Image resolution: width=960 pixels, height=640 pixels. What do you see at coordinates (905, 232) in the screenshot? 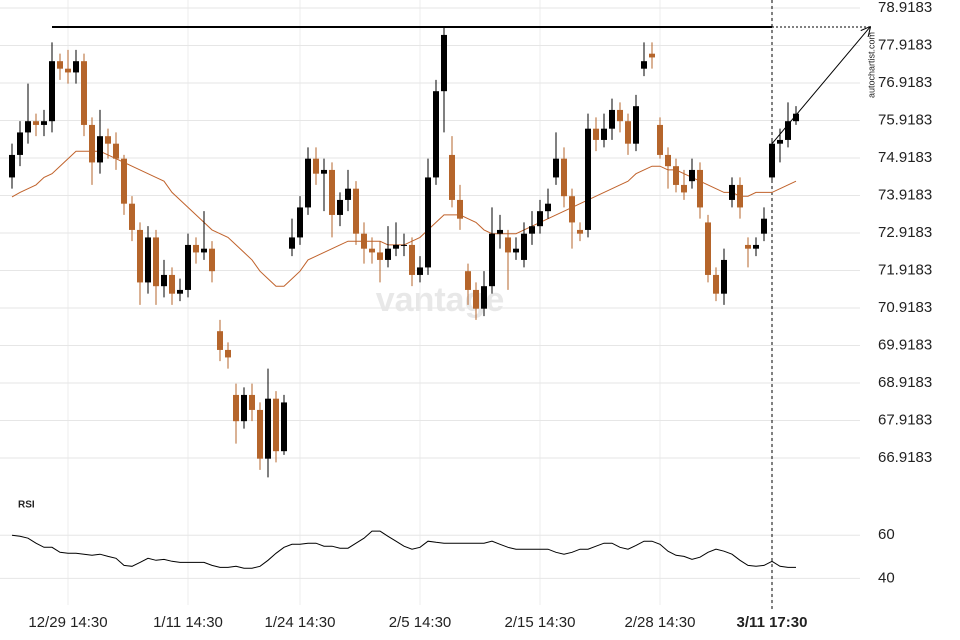
I see `y-tick-label: 72.9183` at bounding box center [905, 232].